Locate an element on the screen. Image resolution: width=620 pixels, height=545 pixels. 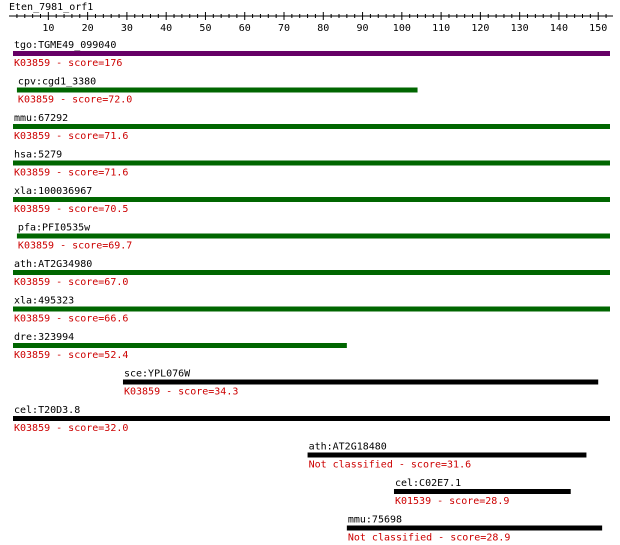
hit-name: cpv:cgd1_3380 is located at coordinates (57, 82).